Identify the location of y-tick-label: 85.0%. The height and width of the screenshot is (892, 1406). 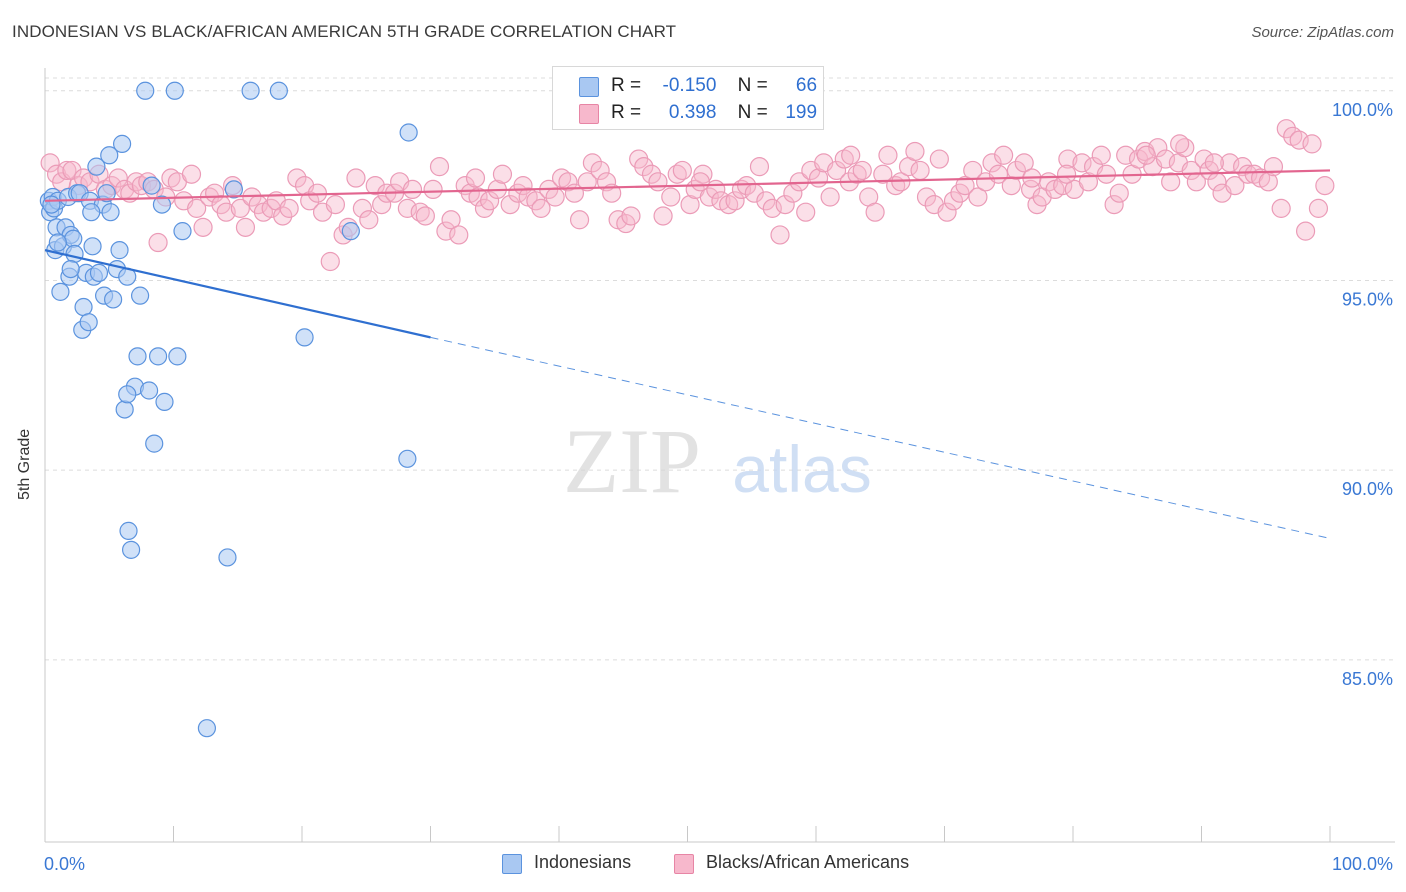
(1367, 679).